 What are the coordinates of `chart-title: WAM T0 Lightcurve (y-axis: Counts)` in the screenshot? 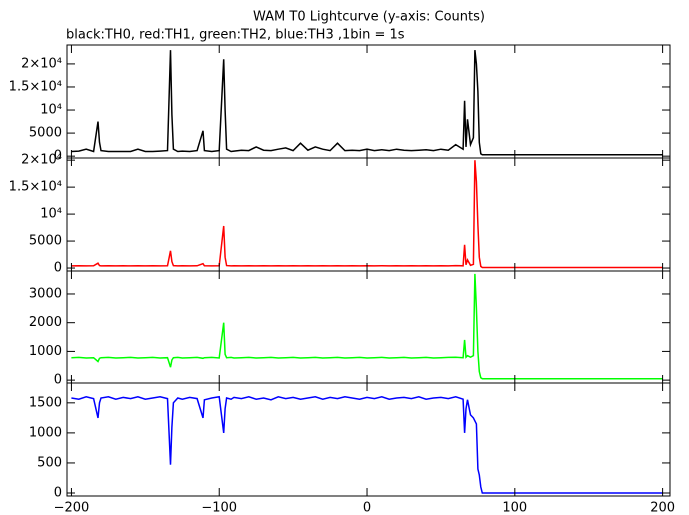 It's located at (369, 17).